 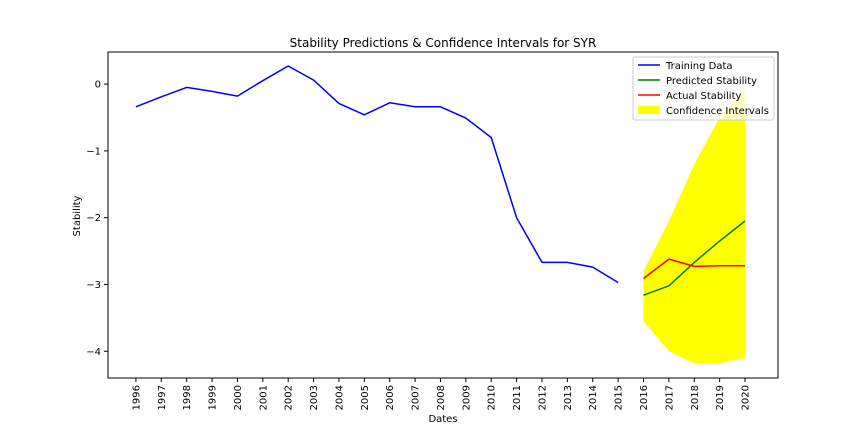 I want to click on y-tick-label: −3, so click(x=93, y=285).